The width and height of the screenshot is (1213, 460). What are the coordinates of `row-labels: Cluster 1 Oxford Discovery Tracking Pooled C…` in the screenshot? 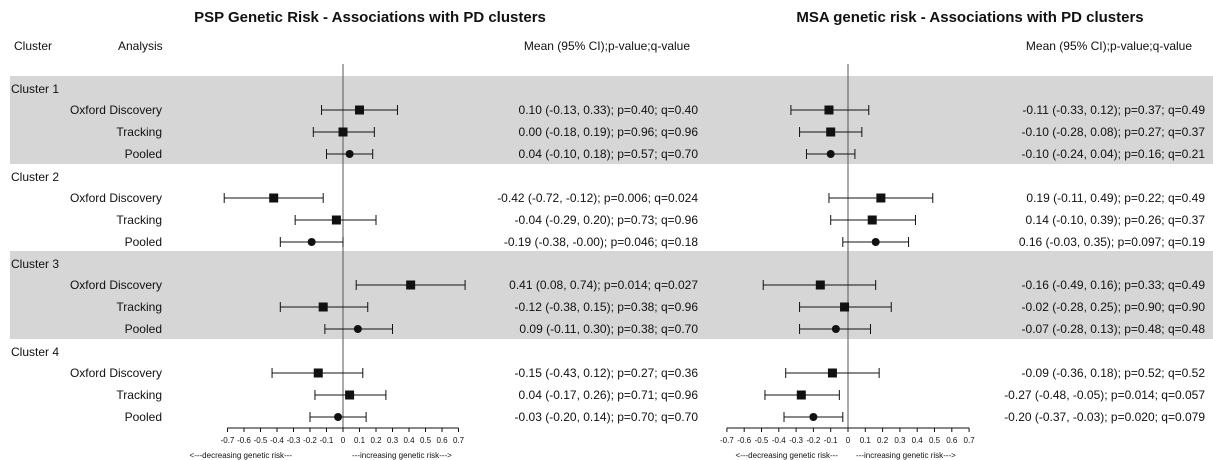 It's located at (86, 253).